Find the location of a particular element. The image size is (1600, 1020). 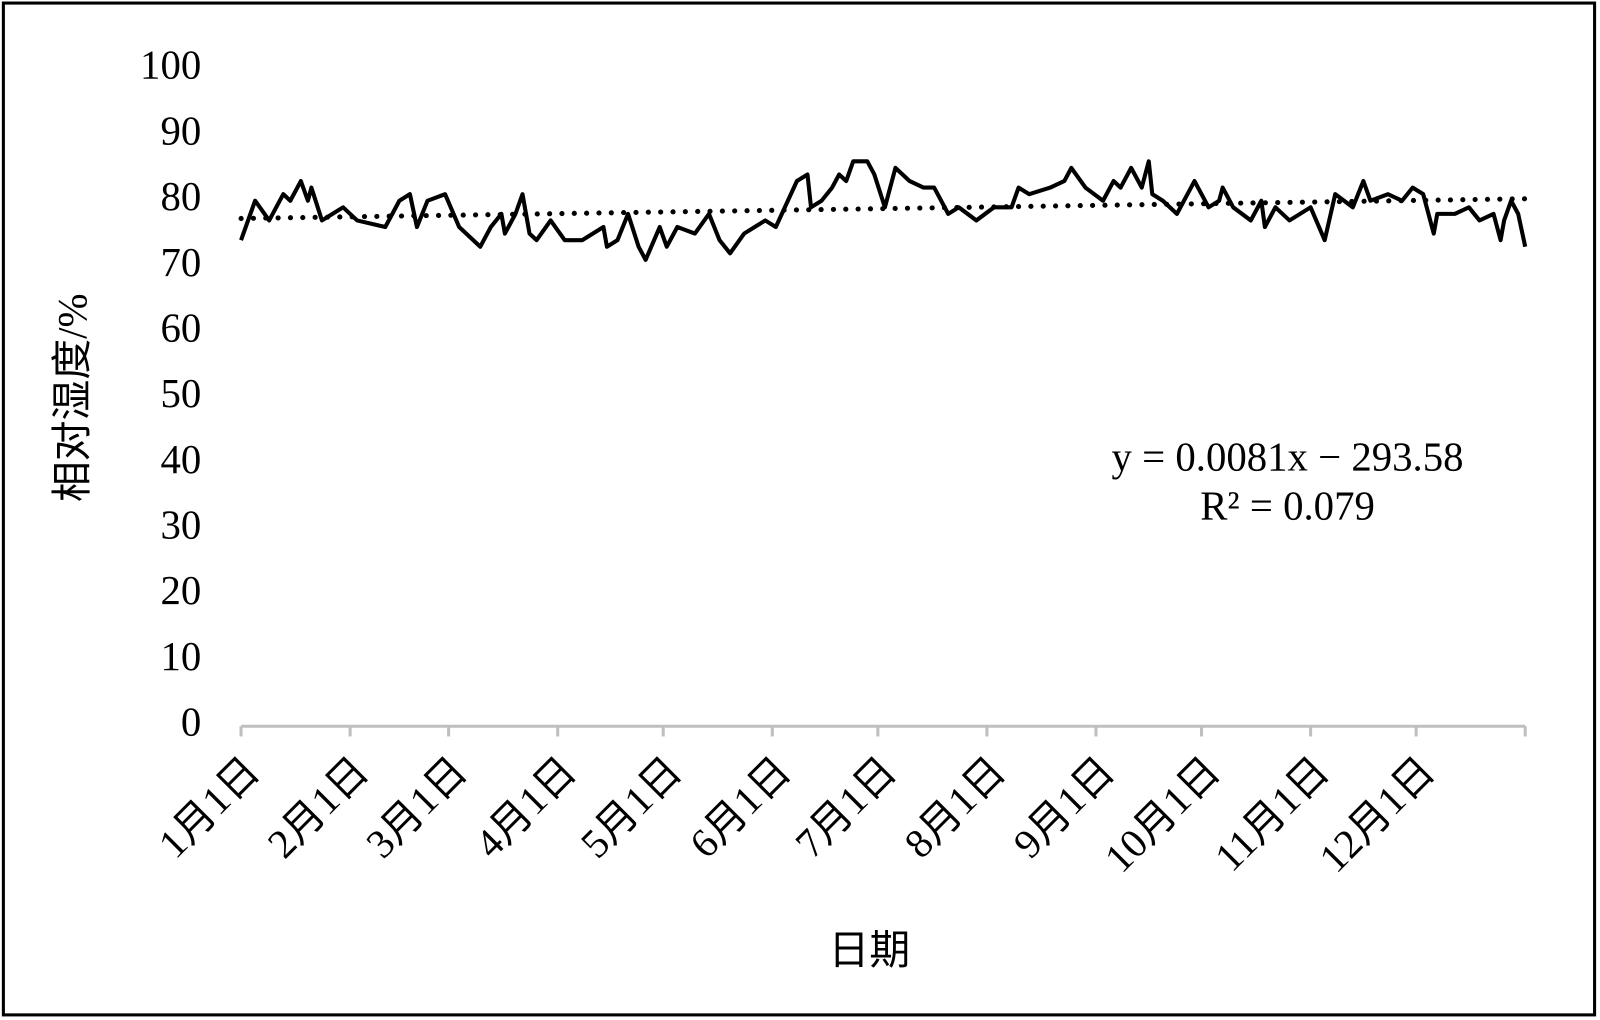

humidity-line is located at coordinates (883, 210).